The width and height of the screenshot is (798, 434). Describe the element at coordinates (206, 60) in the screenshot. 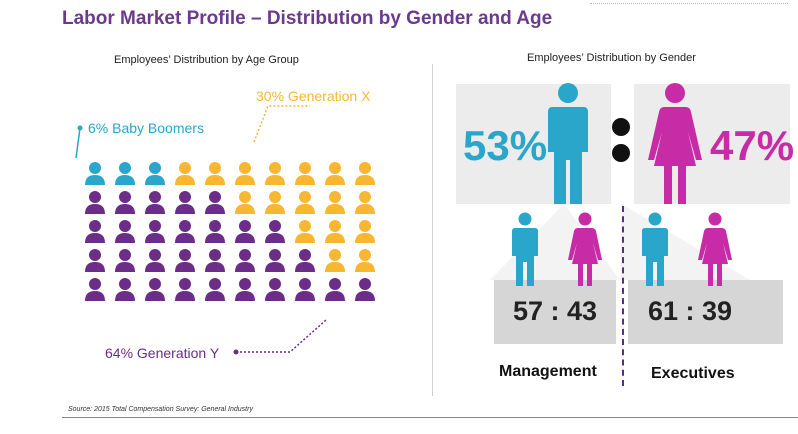

I see `age-section-heading: Employees’ Distribution by Age Group` at that location.